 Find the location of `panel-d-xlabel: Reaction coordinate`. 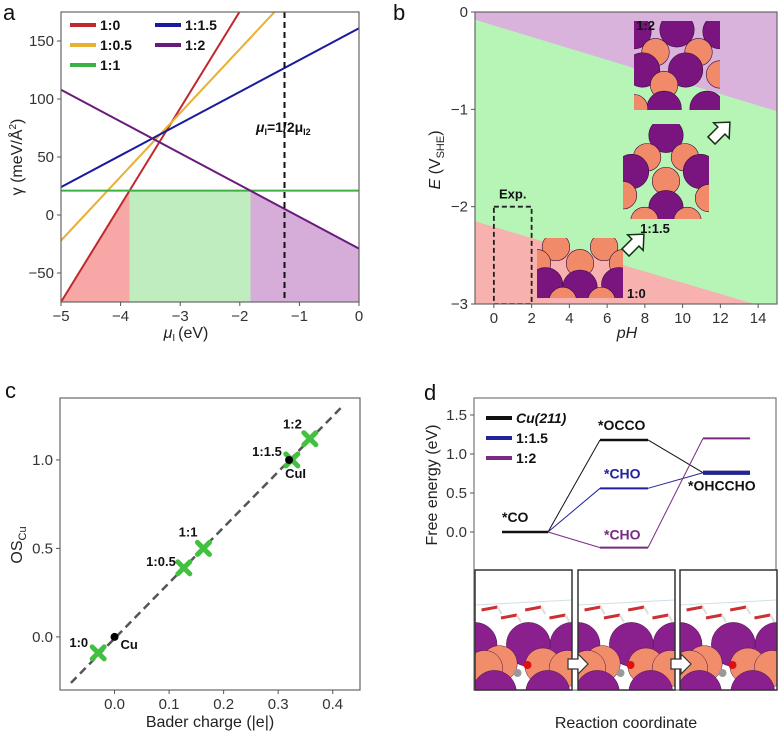

panel-d-xlabel: Reaction coordinate is located at coordinates (626, 723).